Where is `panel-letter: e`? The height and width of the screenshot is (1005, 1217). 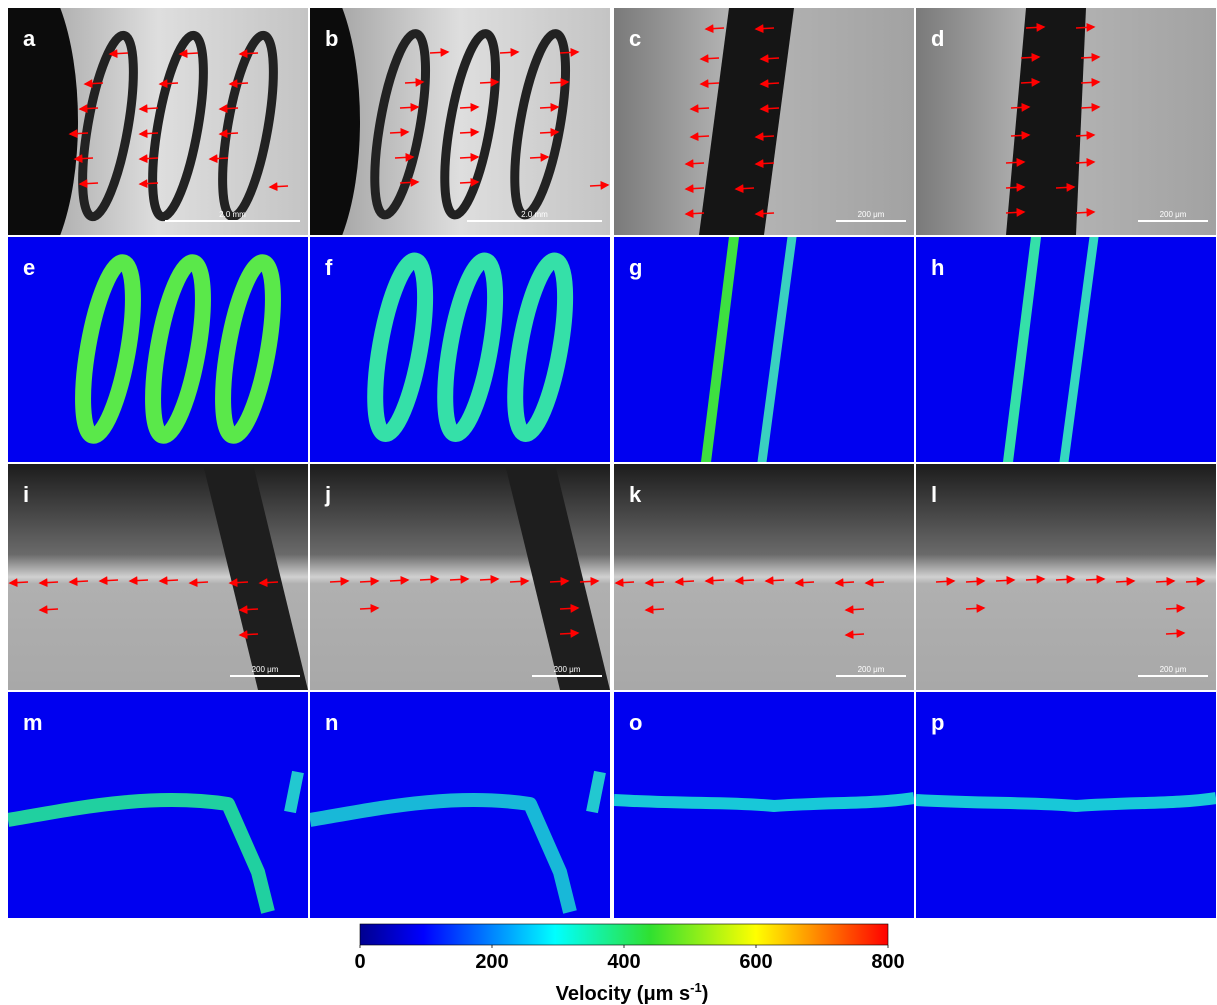
panel-letter: e is located at coordinates (29, 267).